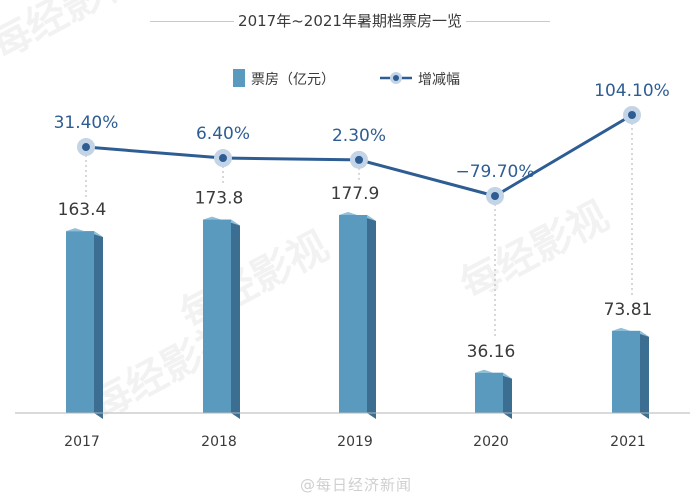 This screenshot has width=700, height=500. Describe the element at coordinates (396, 78) in the screenshot. I see `legend-marker-dot` at that location.